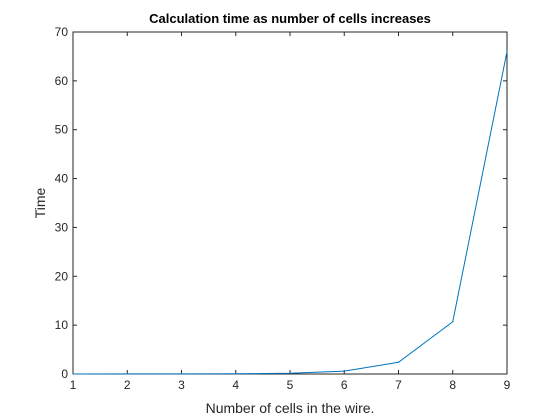  What do you see at coordinates (64, 374) in the screenshot?
I see `y-tick-label: 0` at bounding box center [64, 374].